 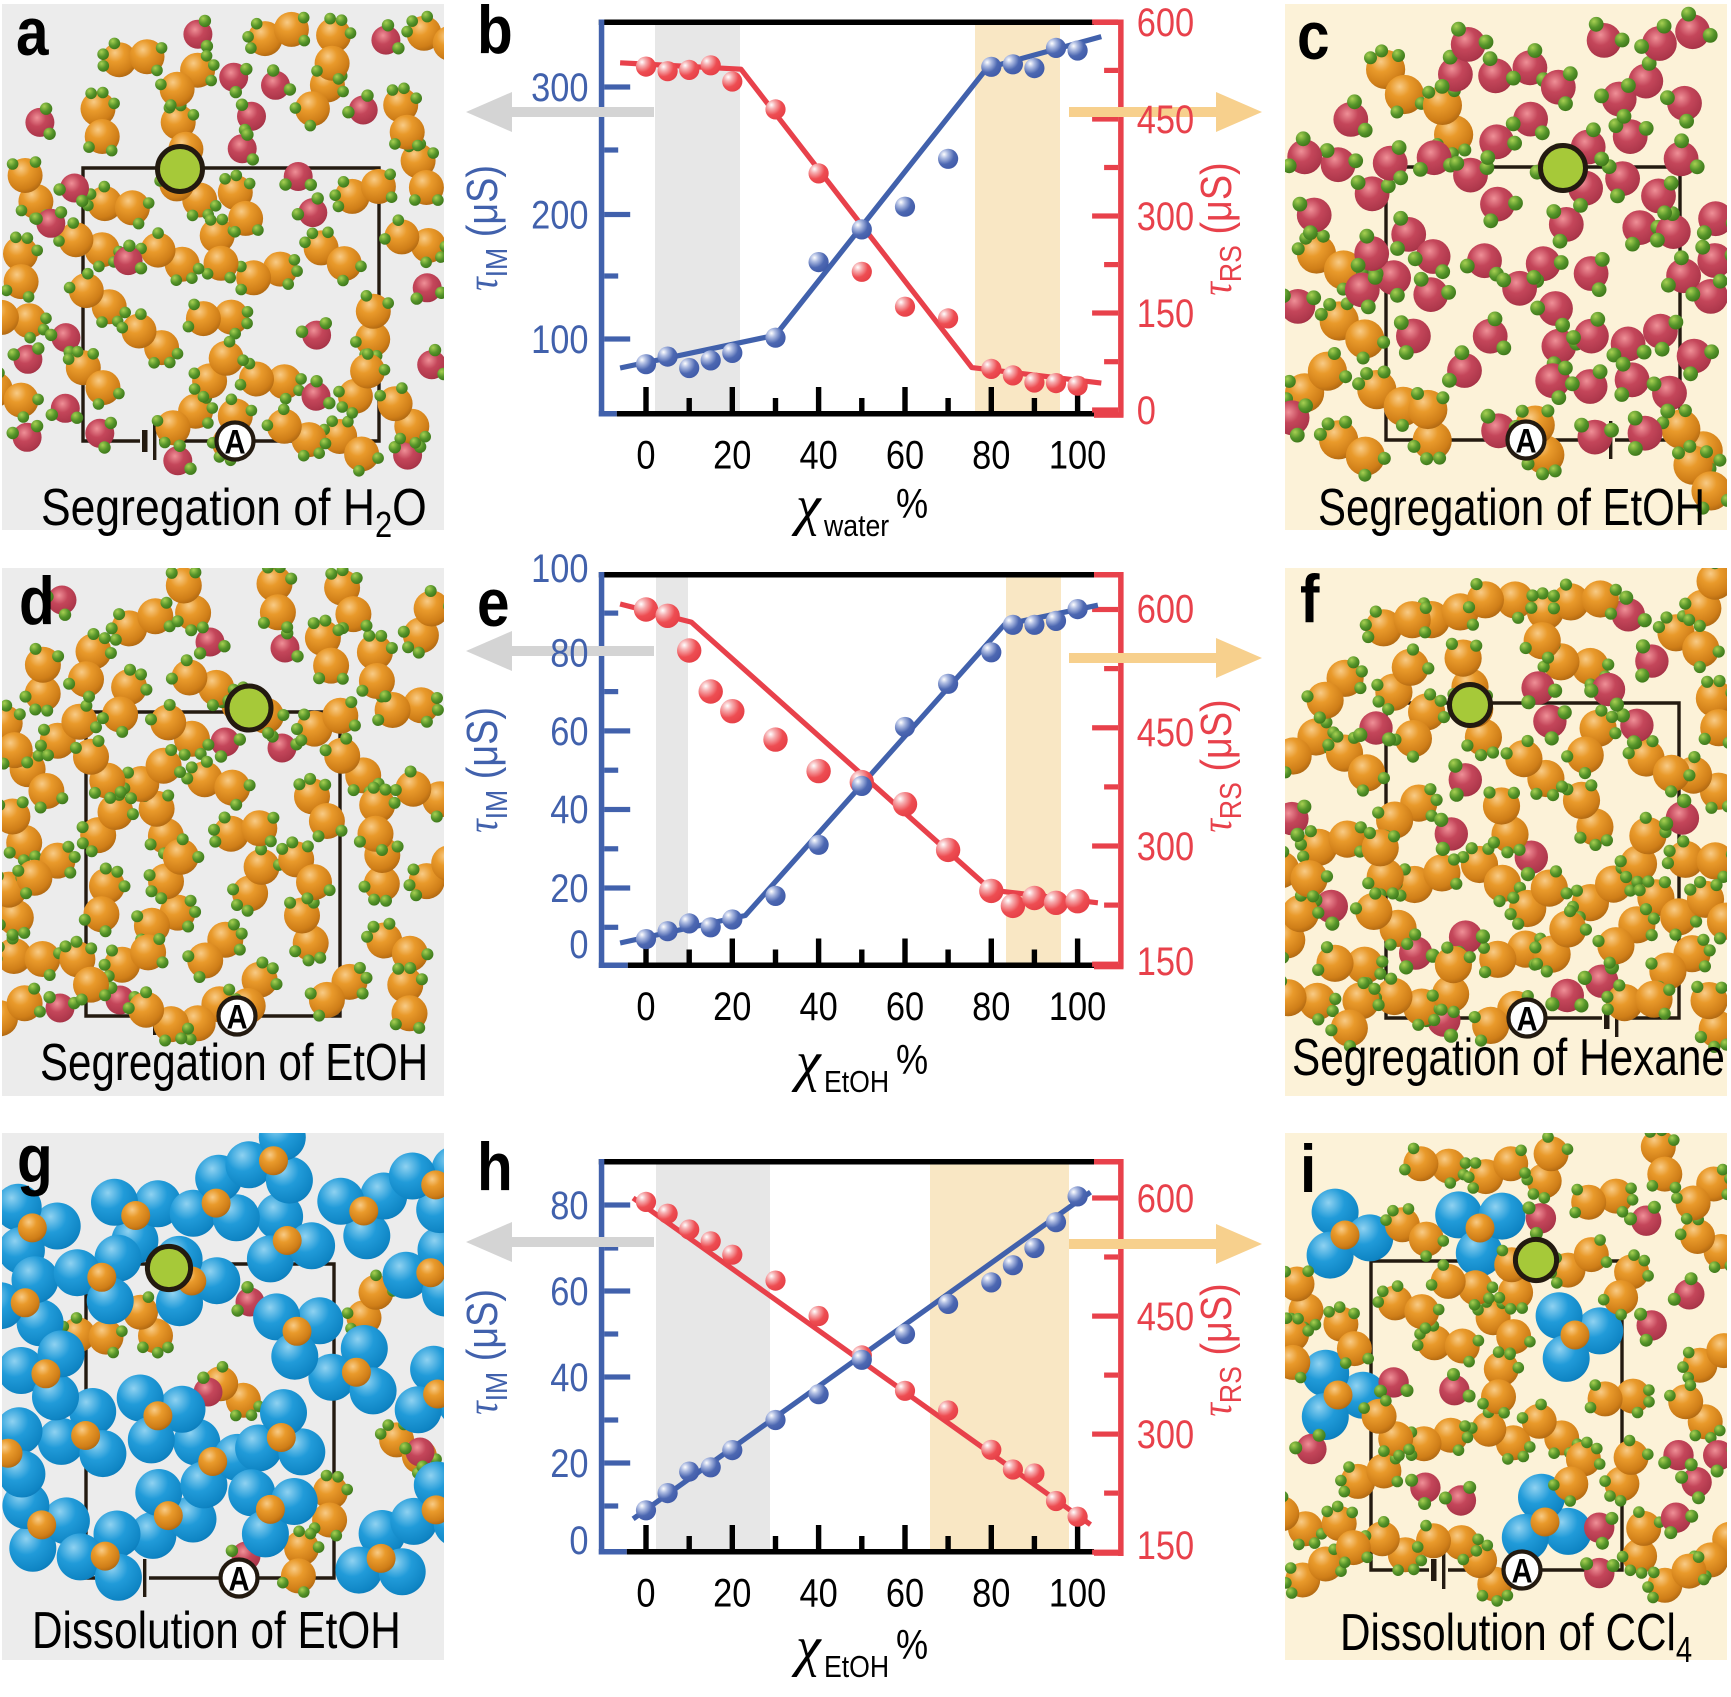 What do you see at coordinates (234, 512) in the screenshot?
I see `svg-text: Segregation of H2O` at bounding box center [234, 512].